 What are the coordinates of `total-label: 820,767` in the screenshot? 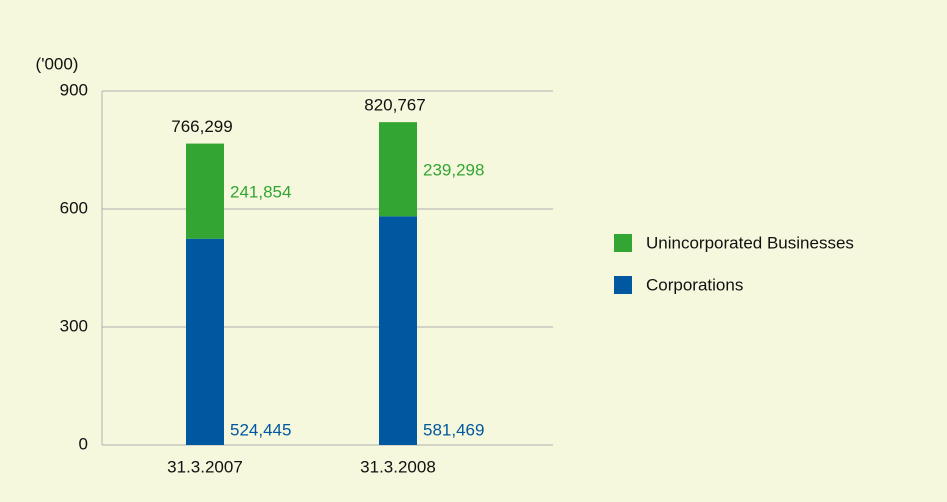 It's located at (394, 105).